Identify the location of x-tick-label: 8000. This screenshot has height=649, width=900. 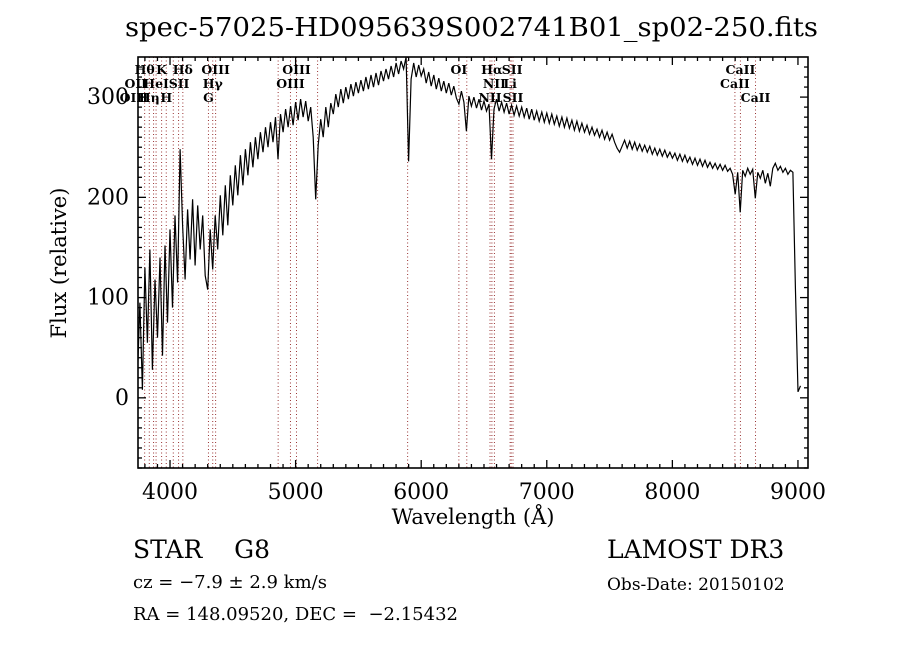
(672, 492).